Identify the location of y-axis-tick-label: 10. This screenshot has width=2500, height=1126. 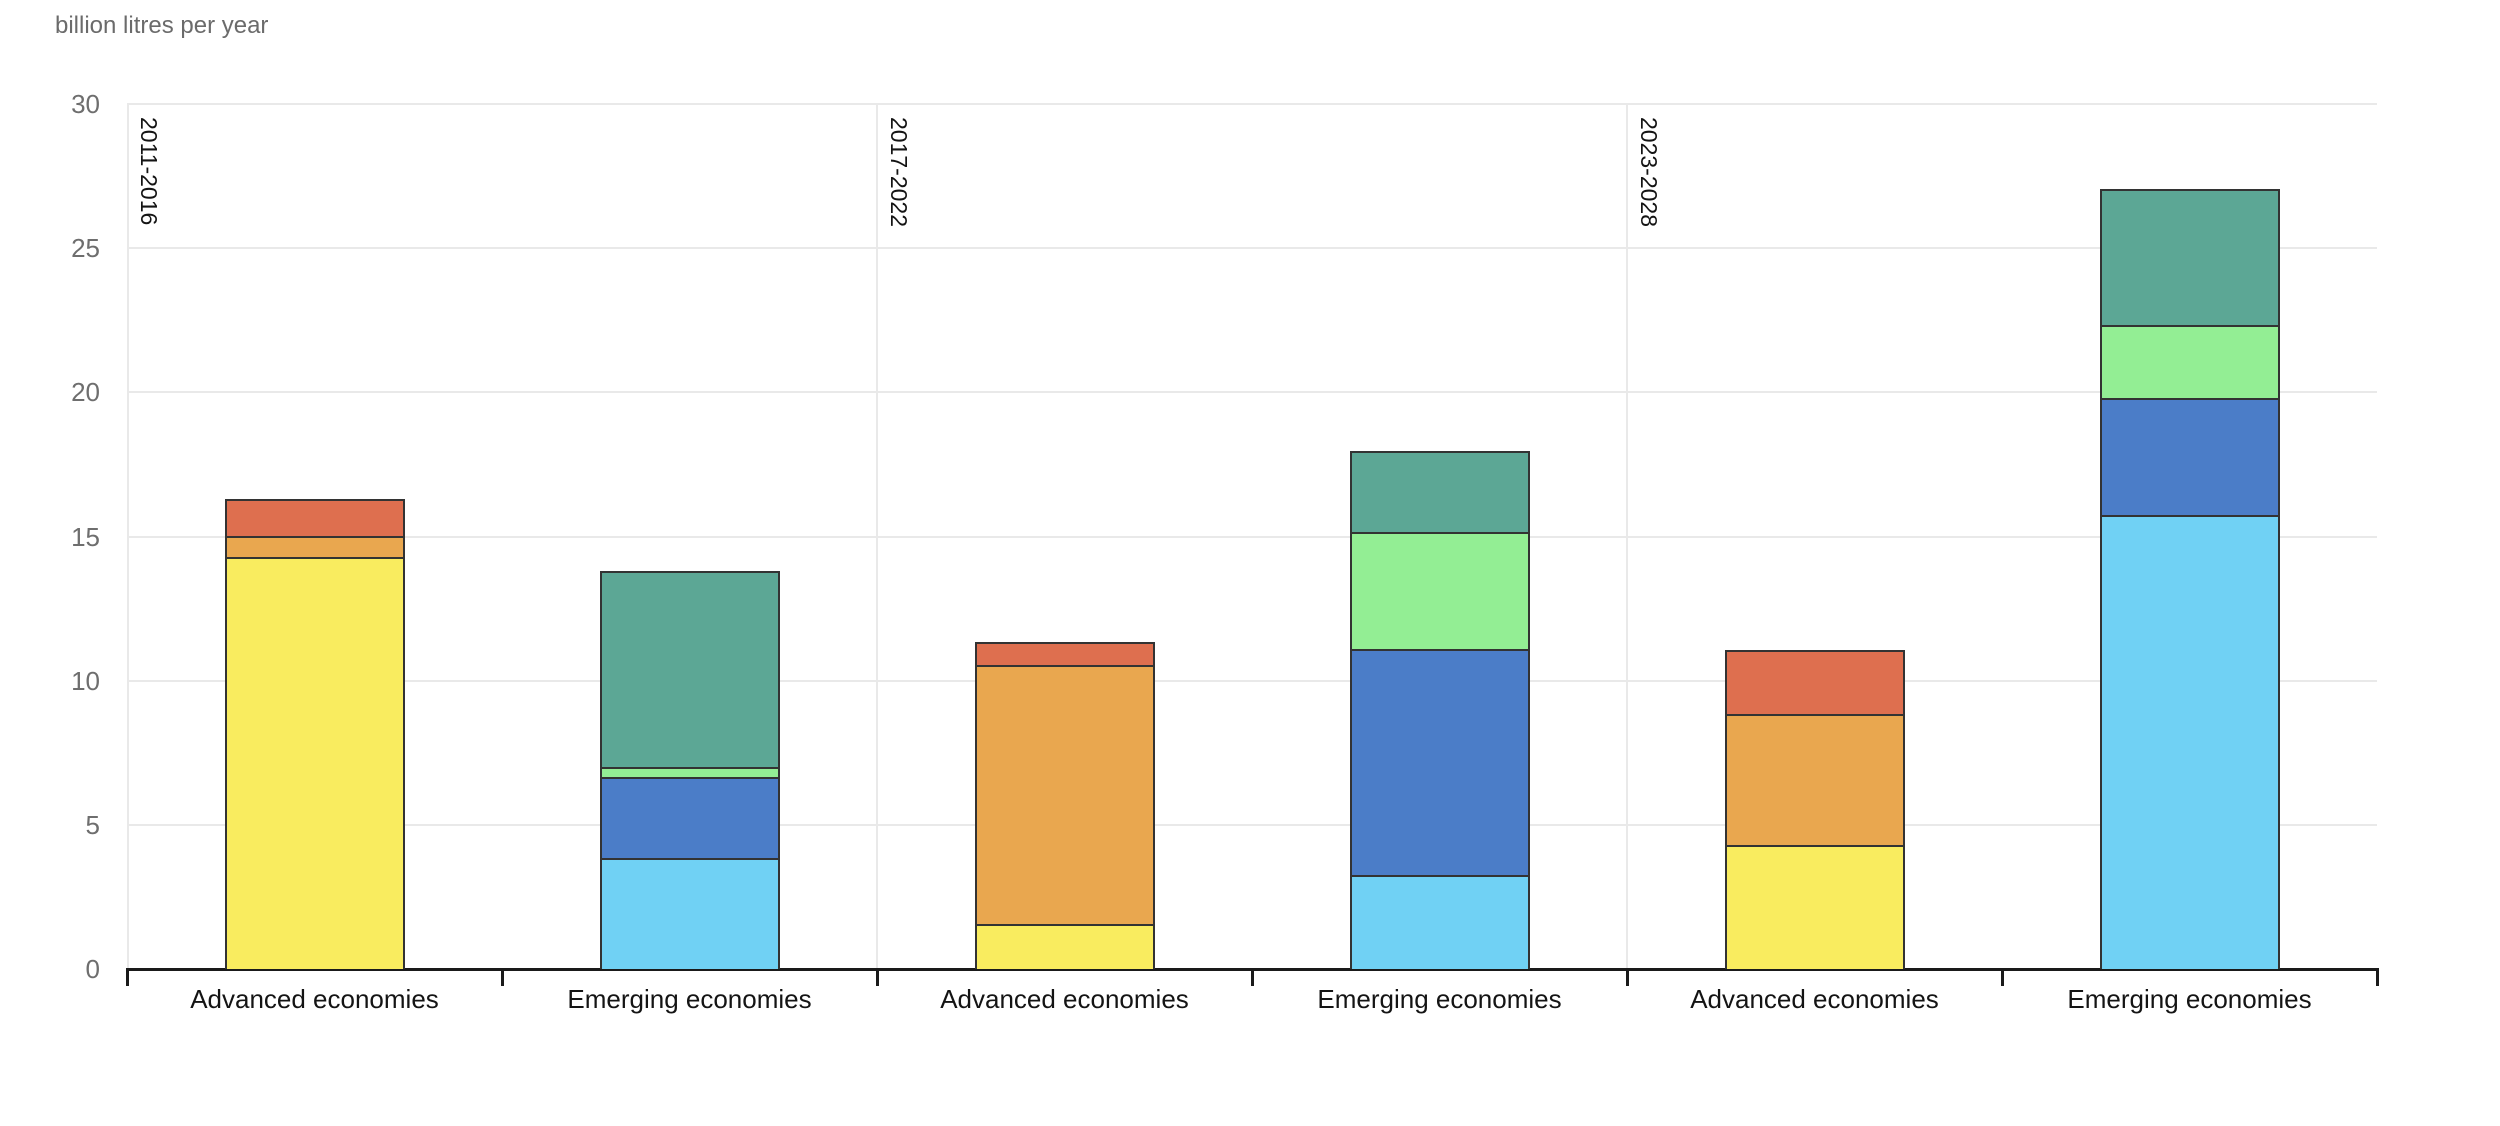
(85, 680).